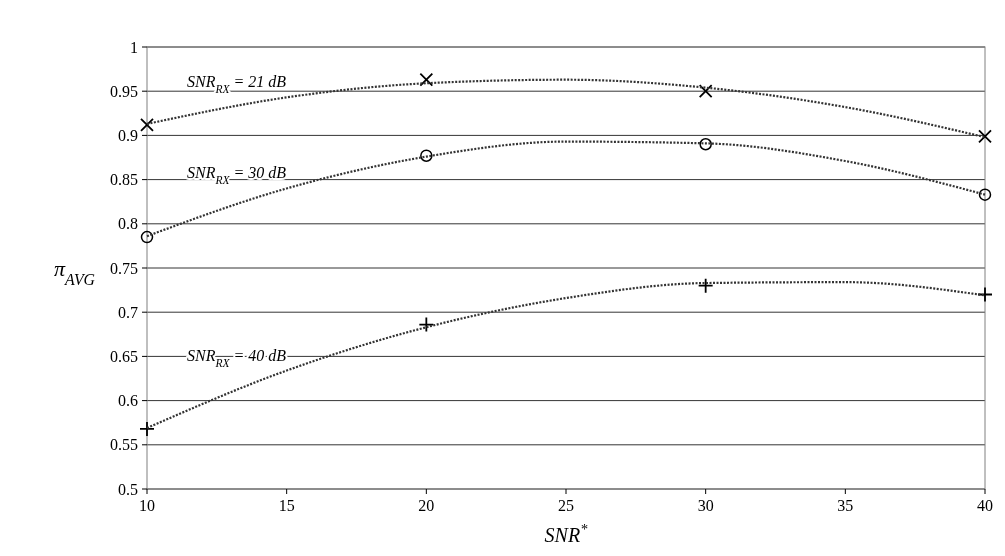 The height and width of the screenshot is (556, 1005). Describe the element at coordinates (74, 271) in the screenshot. I see `y-axis-title: π$_{AVG}$` at that location.